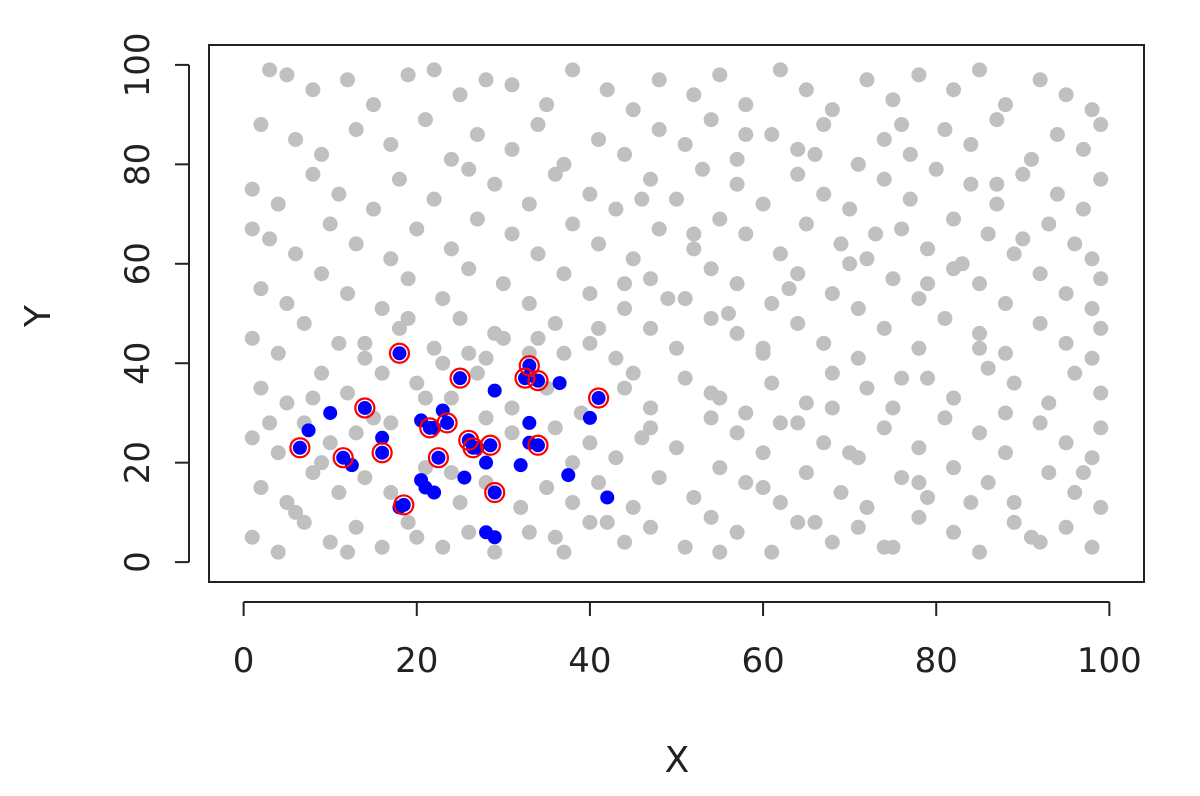  Describe the element at coordinates (38, 316) in the screenshot. I see `y-axis-title: Y` at that location.